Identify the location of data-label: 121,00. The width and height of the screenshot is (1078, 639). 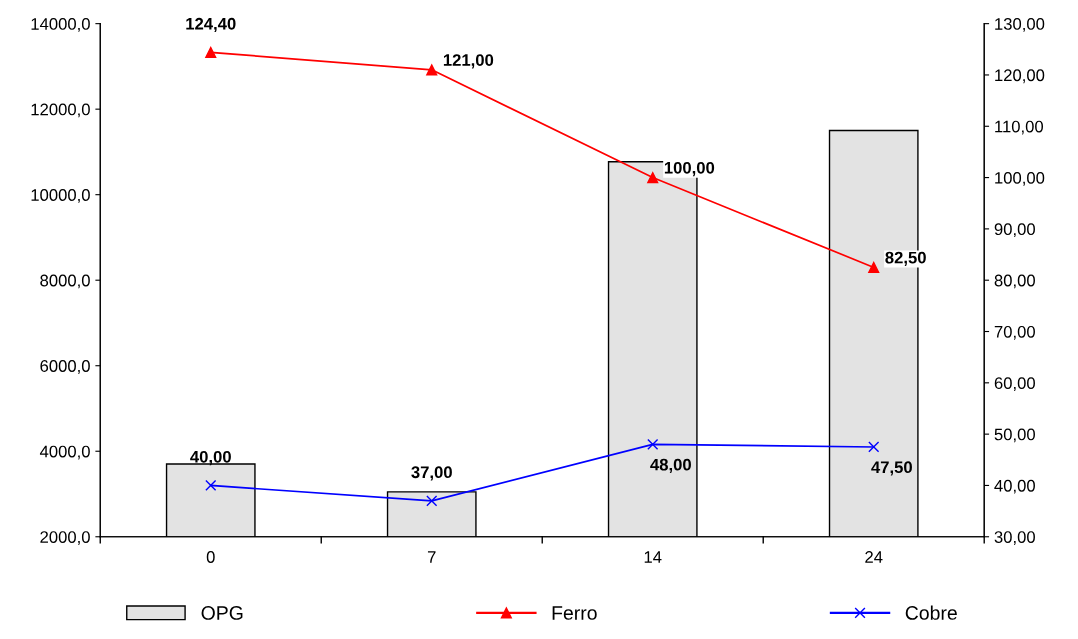
(468, 61).